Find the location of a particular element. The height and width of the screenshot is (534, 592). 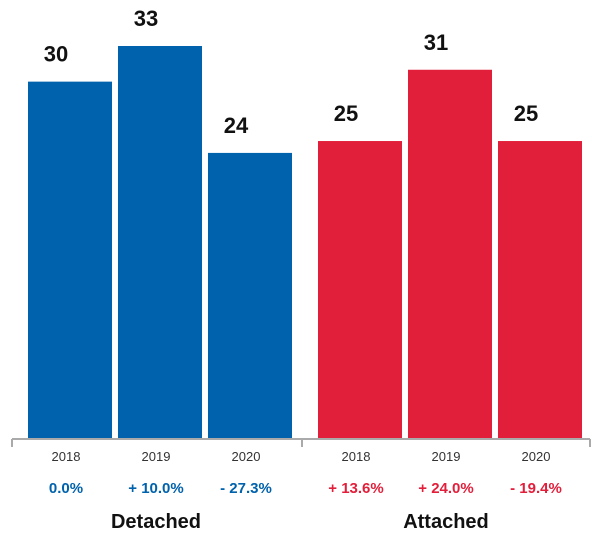

bar-attached-2019 is located at coordinates (450, 254).